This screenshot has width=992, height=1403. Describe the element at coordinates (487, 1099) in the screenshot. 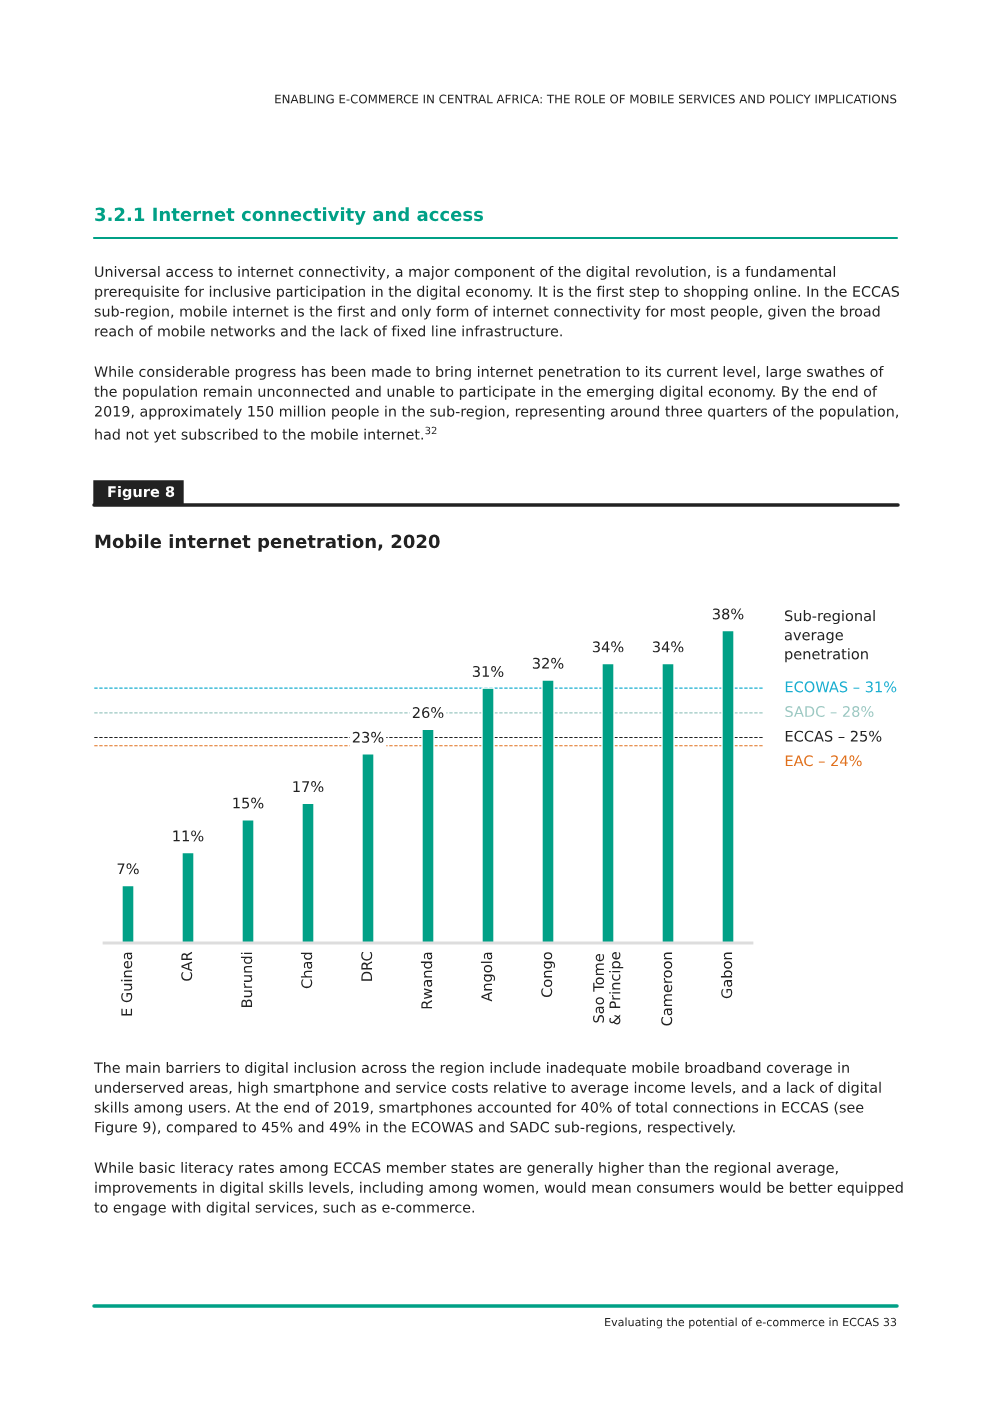

I see `text: The main barriers to digital inclusion across the region include inadequate mobile broadband coverage in underserved areas, high smartphone and service costs relative to average income levels, and a lack of digital skills among users. At the end of 2019, smartphones accounted for 40% of total connections in ECCAS (see Figure 9), compared to 45% and 49% in the ECOWAS and SADC sub-regions, respectively.` at that location.